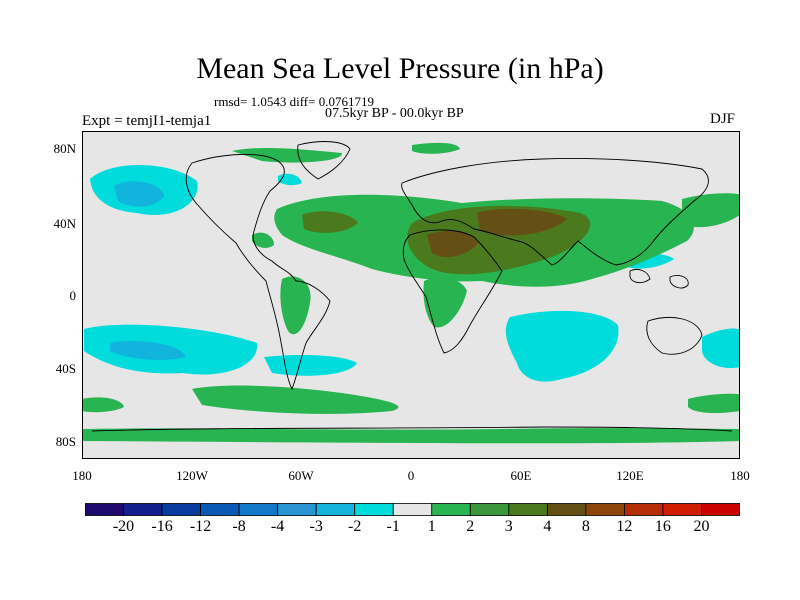  Describe the element at coordinates (547, 526) in the screenshot. I see `colorbar-label: 4` at that location.